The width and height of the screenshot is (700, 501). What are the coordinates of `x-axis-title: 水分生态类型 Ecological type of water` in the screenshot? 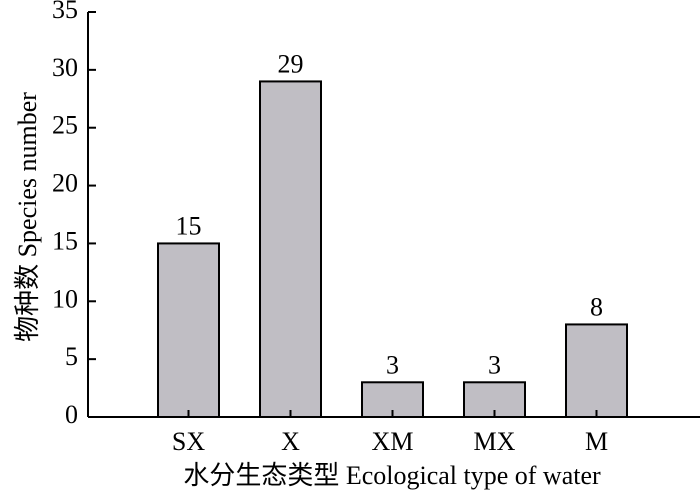 It's located at (392, 475).